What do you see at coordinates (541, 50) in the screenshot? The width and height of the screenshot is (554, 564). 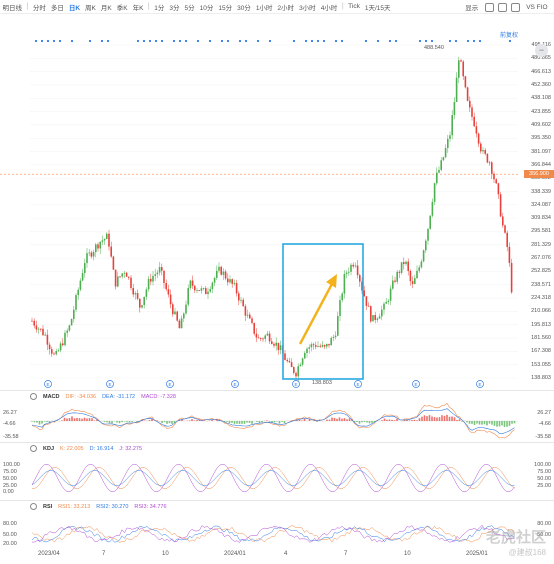 I see `zoom-out-icon: −` at bounding box center [541, 50].